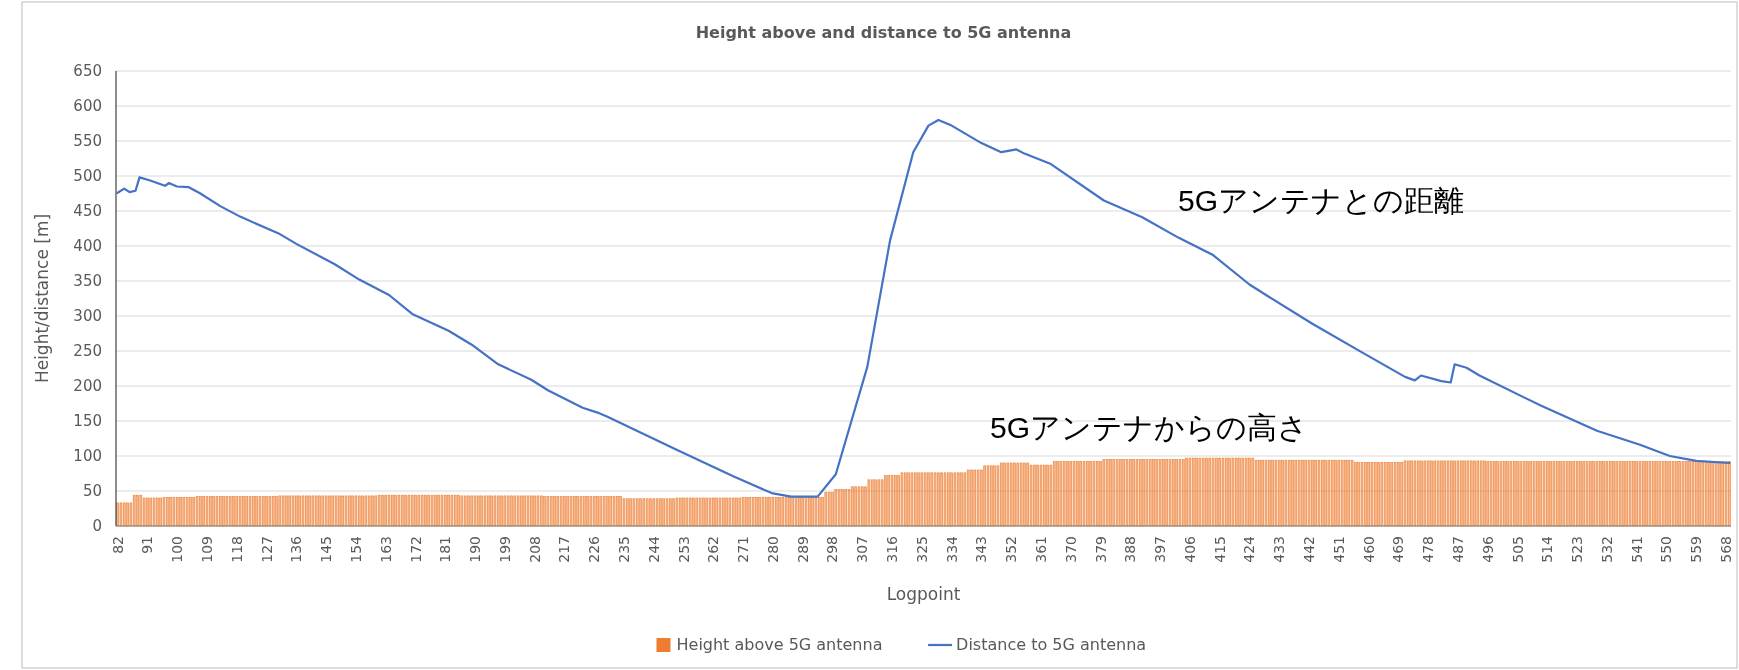 The width and height of the screenshot is (1739, 670). Describe the element at coordinates (534, 549) in the screenshot. I see `x-tick-label: 208` at that location.